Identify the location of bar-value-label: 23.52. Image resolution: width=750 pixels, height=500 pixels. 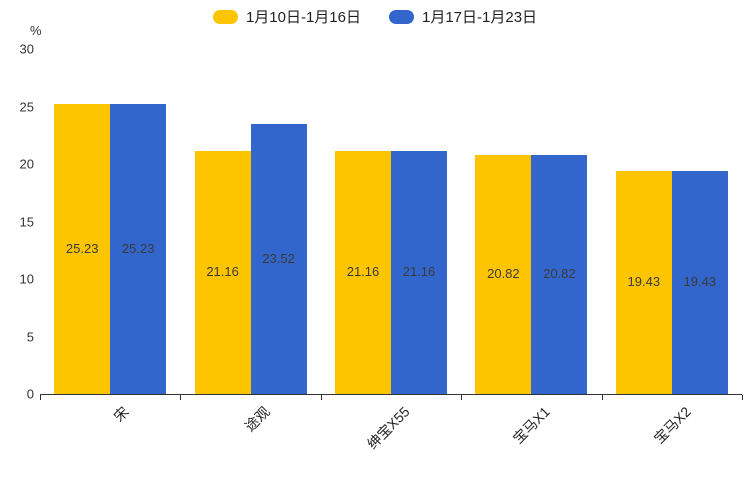
(278, 258).